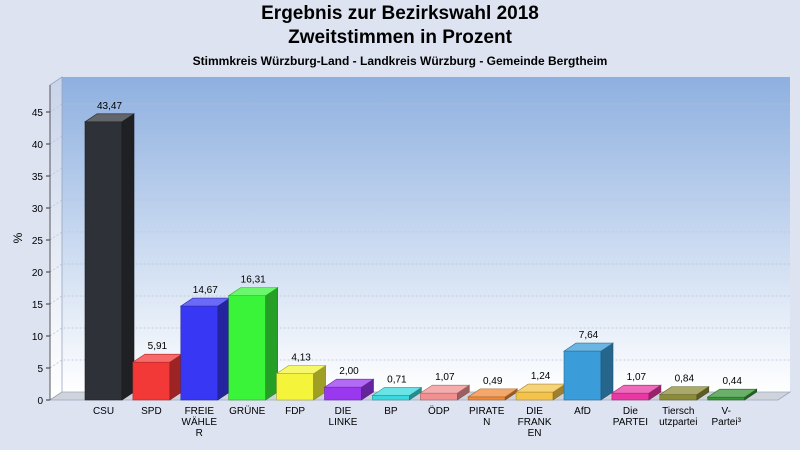 The height and width of the screenshot is (450, 800). I want to click on y-tick-label: 0, so click(40, 401).